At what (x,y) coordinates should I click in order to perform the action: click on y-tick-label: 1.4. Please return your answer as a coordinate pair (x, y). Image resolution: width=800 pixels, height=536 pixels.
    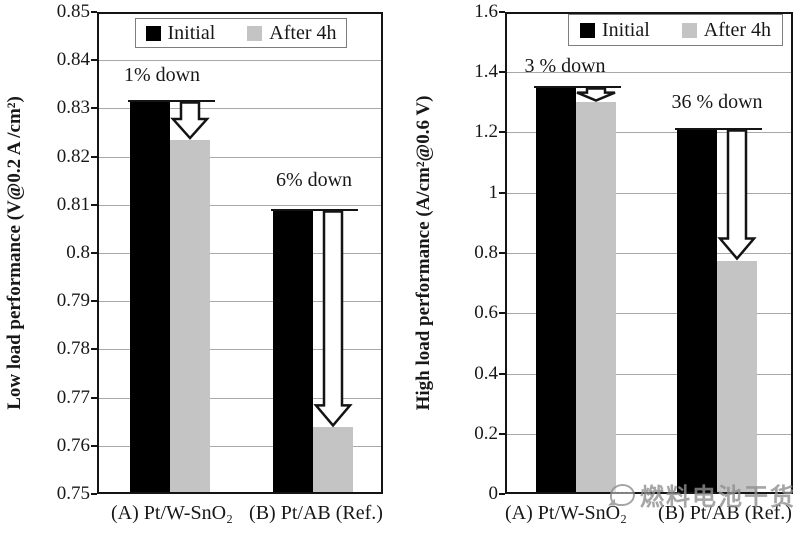
    Looking at the image, I should click on (486, 71).